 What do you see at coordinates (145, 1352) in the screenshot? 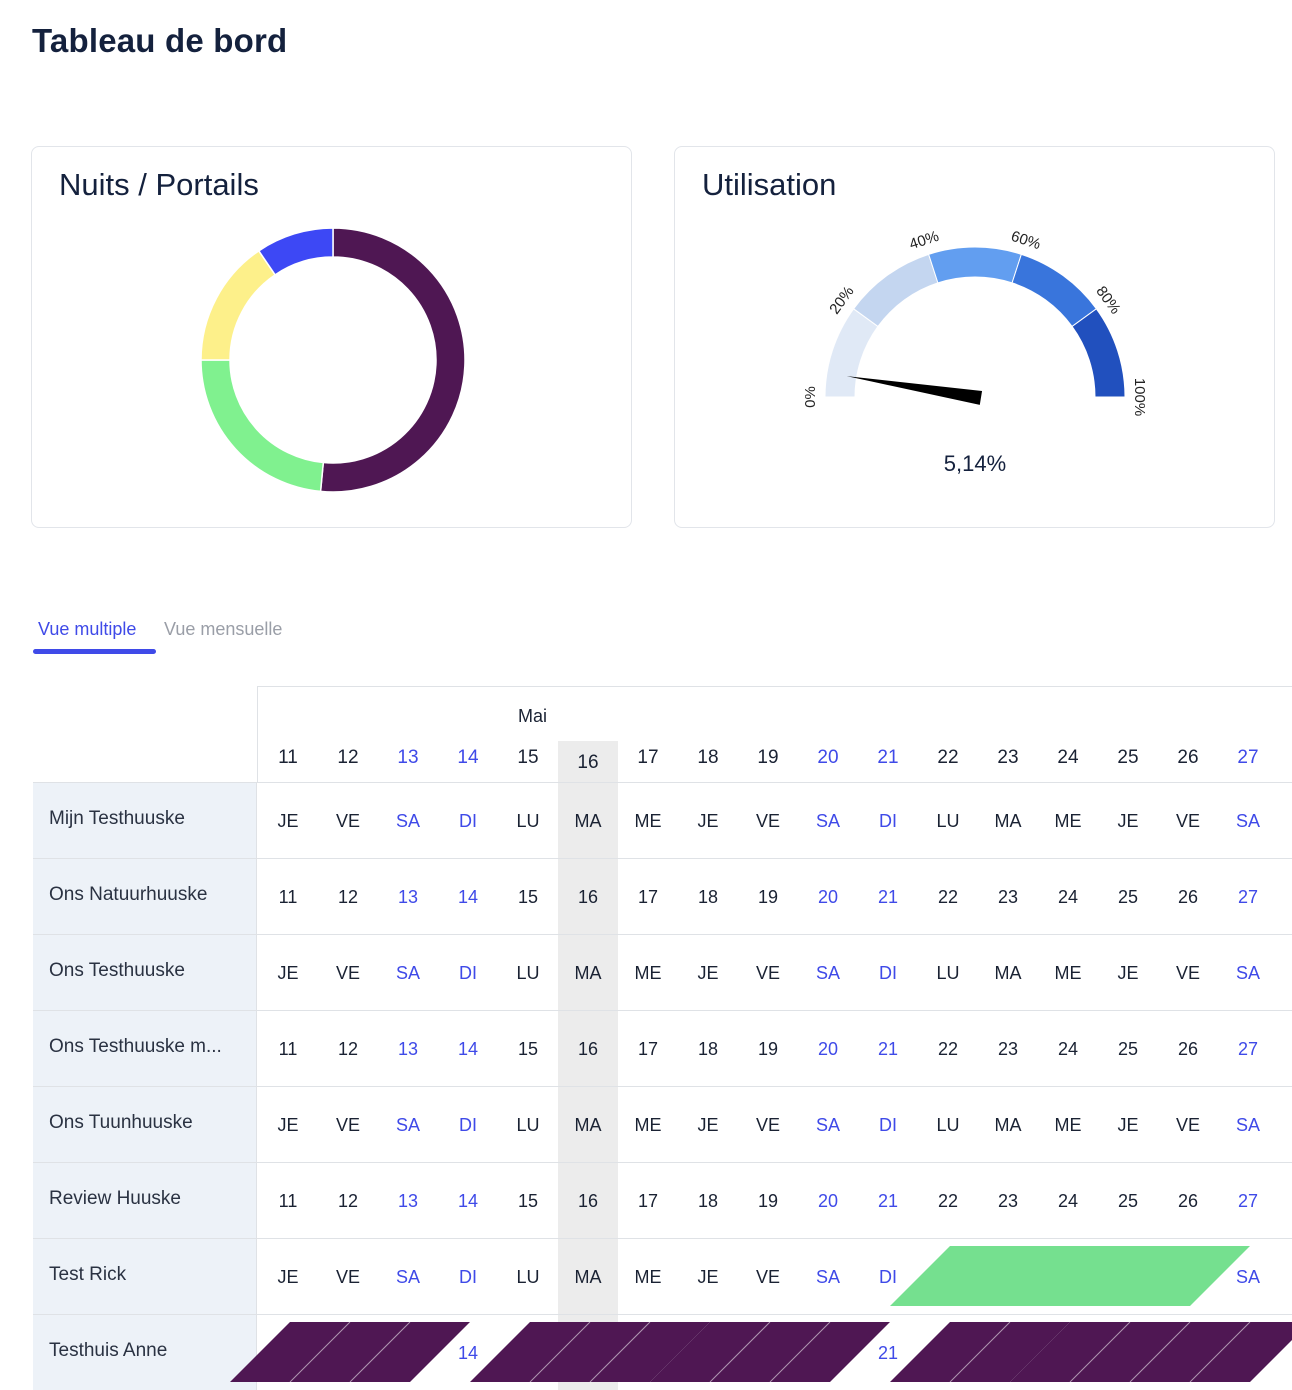
I see `property-name: Testhuis Anne` at bounding box center [145, 1352].